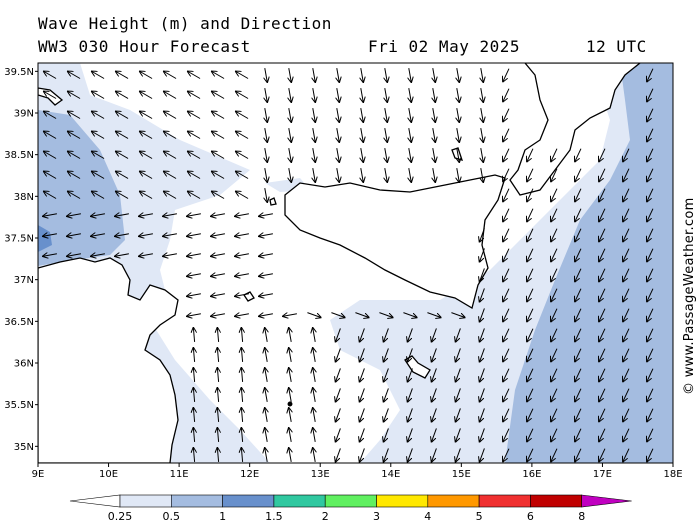 The width and height of the screenshot is (700, 525). What do you see at coordinates (461, 474) in the screenshot?
I see `lon-tick-label: 15E` at bounding box center [461, 474].